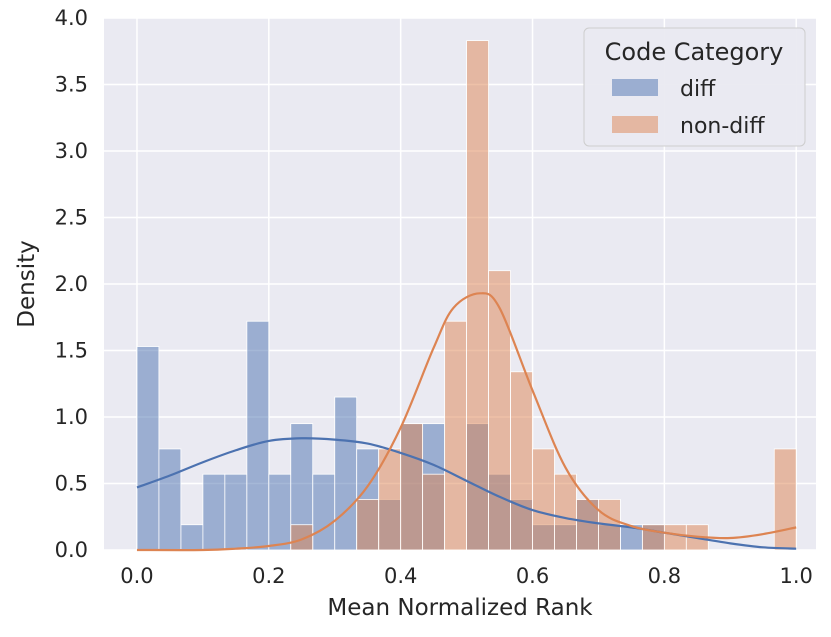 The height and width of the screenshot is (637, 831). I want to click on legend: Code Category diff non-diff, so click(694, 87).